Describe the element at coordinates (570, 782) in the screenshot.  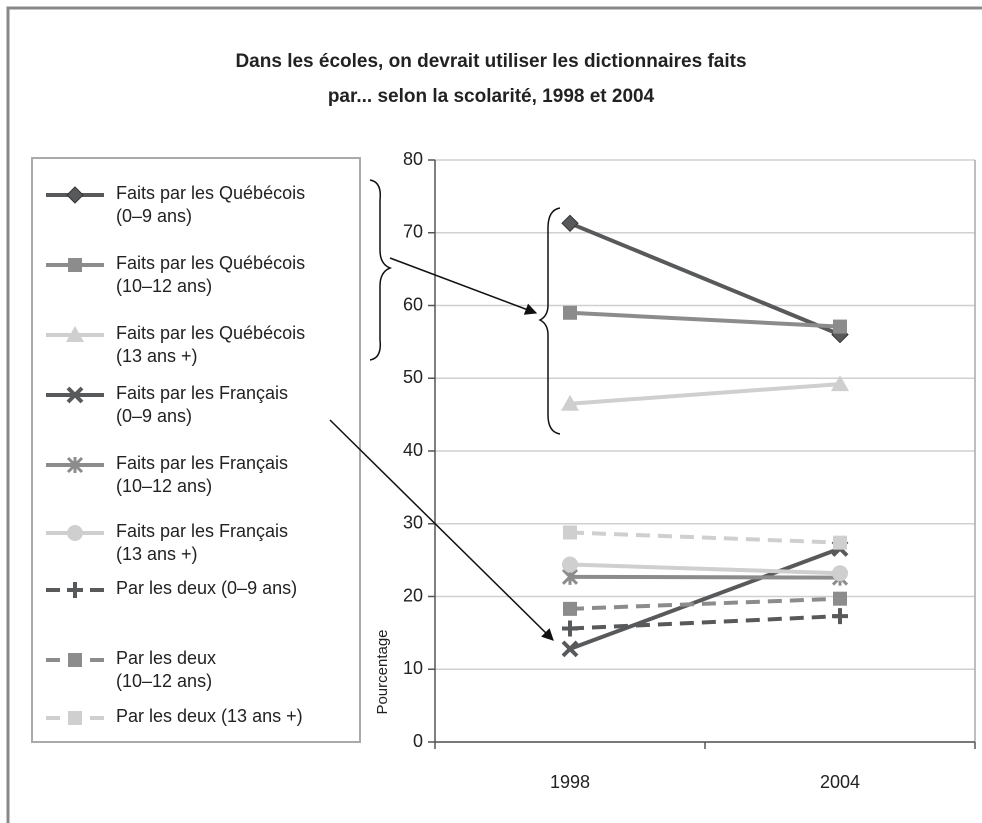
I see `x-tick-label: 1998` at that location.